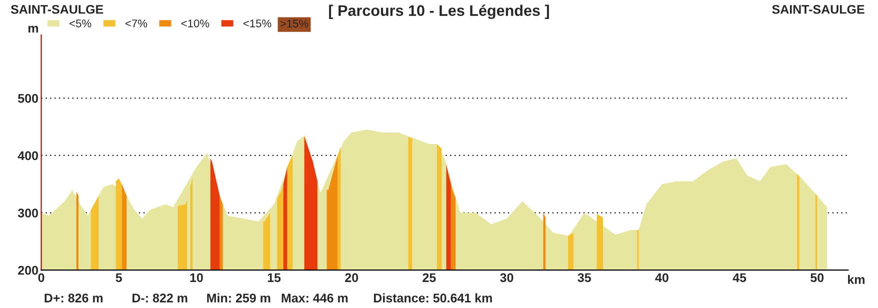  I want to click on x-tick-label: 30, so click(507, 277).